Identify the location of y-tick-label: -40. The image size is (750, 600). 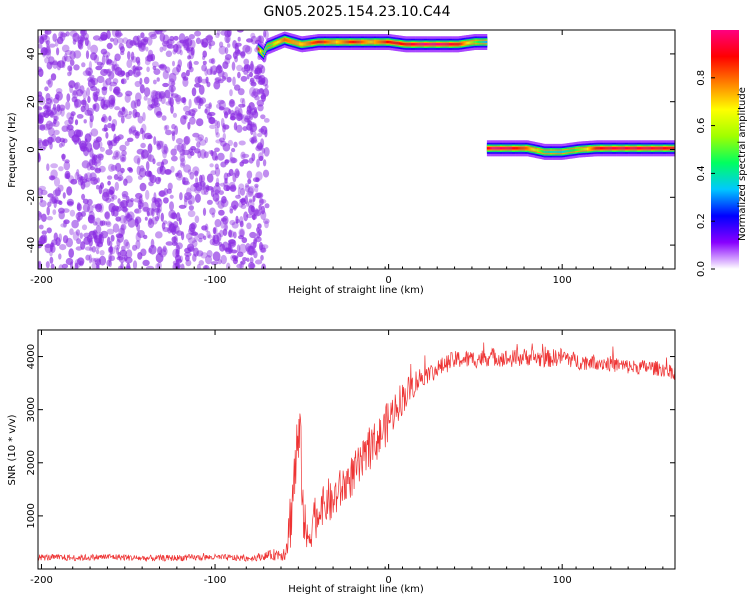
(31, 245).